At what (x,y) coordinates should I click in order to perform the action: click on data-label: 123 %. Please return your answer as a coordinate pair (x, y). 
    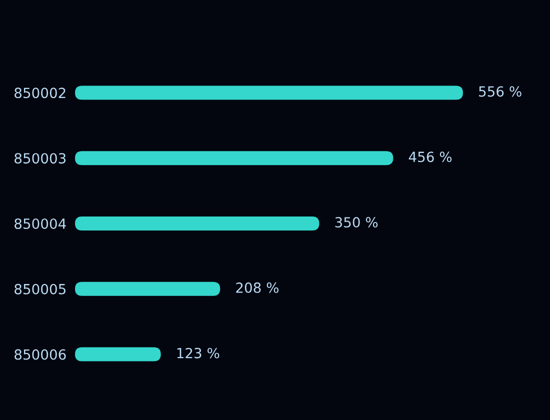
    Looking at the image, I should click on (198, 353).